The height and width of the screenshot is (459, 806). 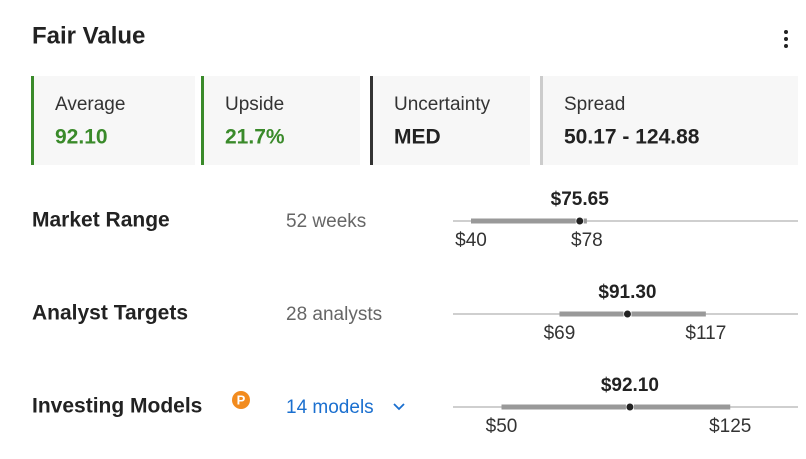 What do you see at coordinates (110, 313) in the screenshot?
I see `row-label: Analyst Targets` at bounding box center [110, 313].